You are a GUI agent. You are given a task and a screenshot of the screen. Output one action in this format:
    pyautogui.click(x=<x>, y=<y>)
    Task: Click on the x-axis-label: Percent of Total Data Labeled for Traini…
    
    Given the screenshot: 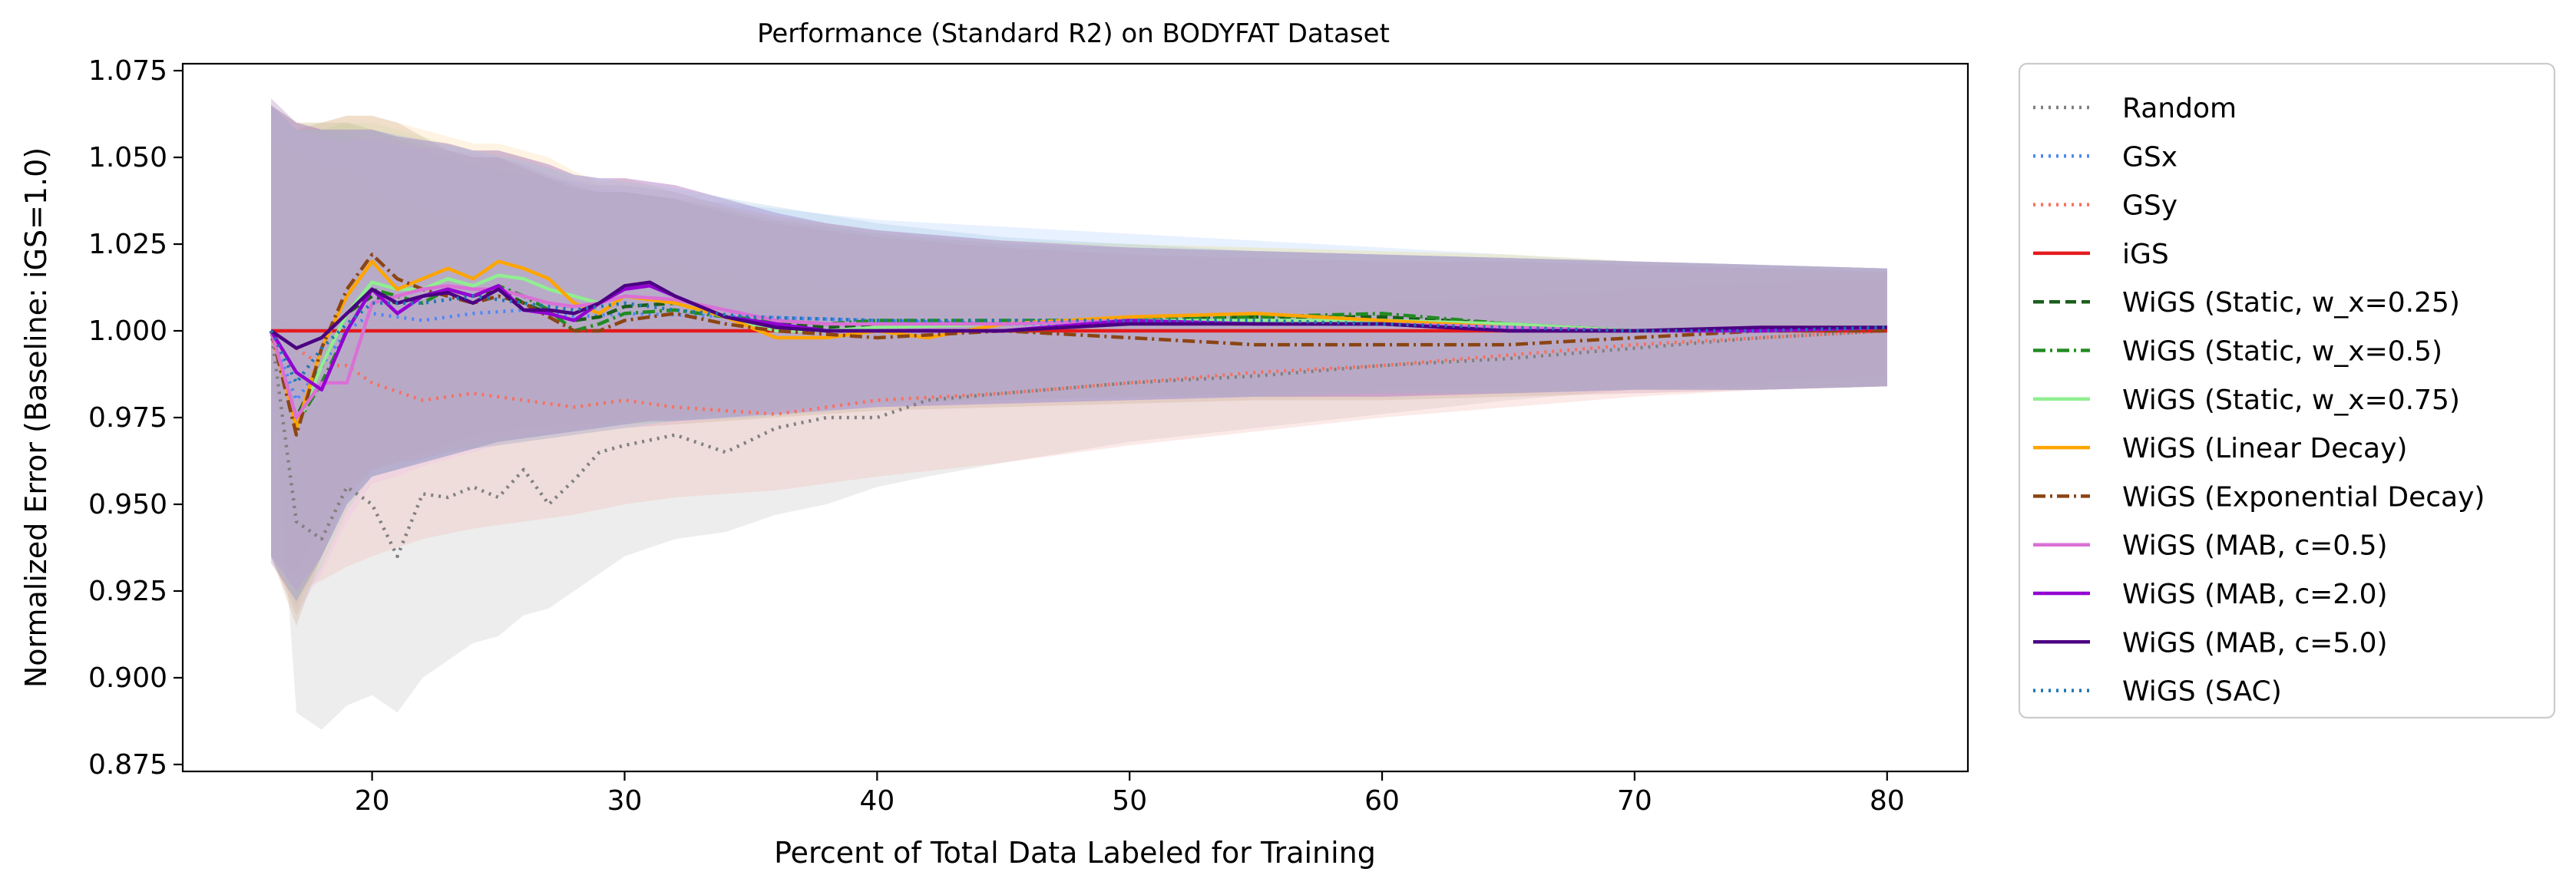 What is the action you would take?
    pyautogui.click(x=1075, y=853)
    